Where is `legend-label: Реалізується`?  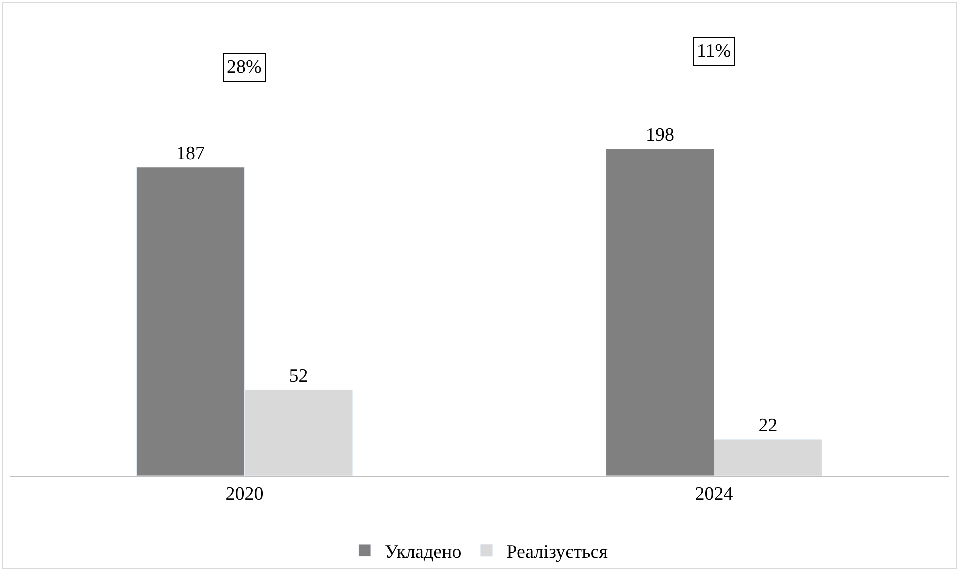 legend-label: Реалізується is located at coordinates (557, 552).